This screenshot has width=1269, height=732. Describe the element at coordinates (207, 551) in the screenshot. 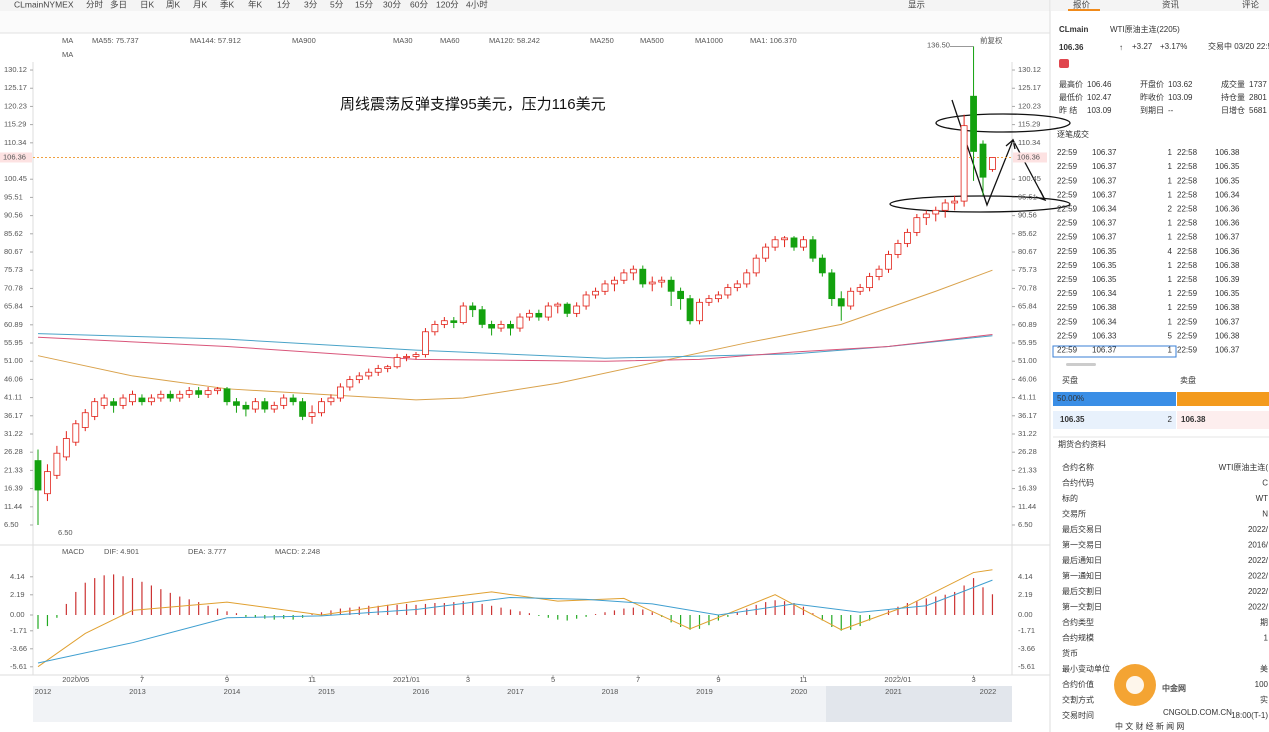

I see `macd-legend: DEA: 3.777` at that location.